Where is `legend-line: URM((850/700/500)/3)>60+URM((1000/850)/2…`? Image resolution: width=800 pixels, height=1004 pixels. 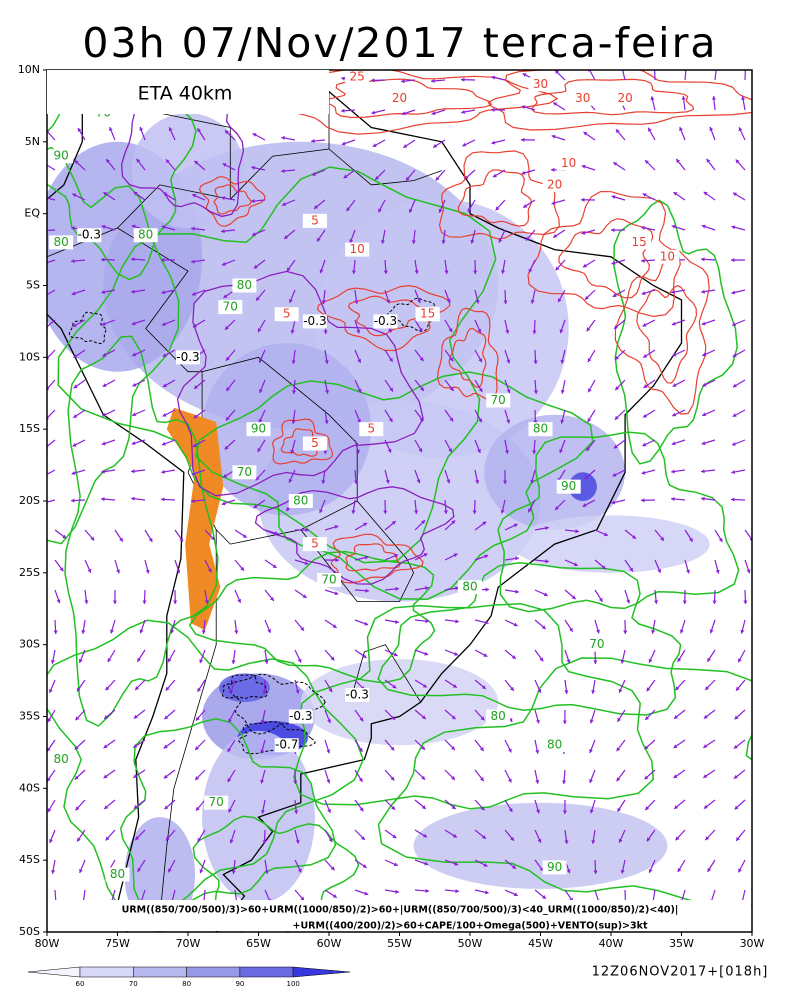
legend-line: URM((850/700/500)/3)>60+URM((1000/850)/2… is located at coordinates (400, 910).